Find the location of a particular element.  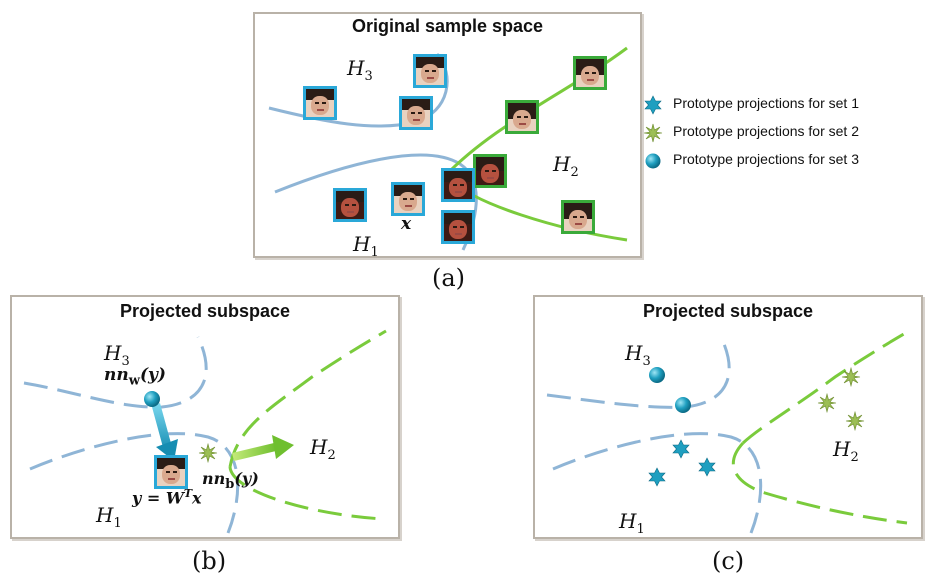

star-burst-icon is located at coordinates (653, 133).